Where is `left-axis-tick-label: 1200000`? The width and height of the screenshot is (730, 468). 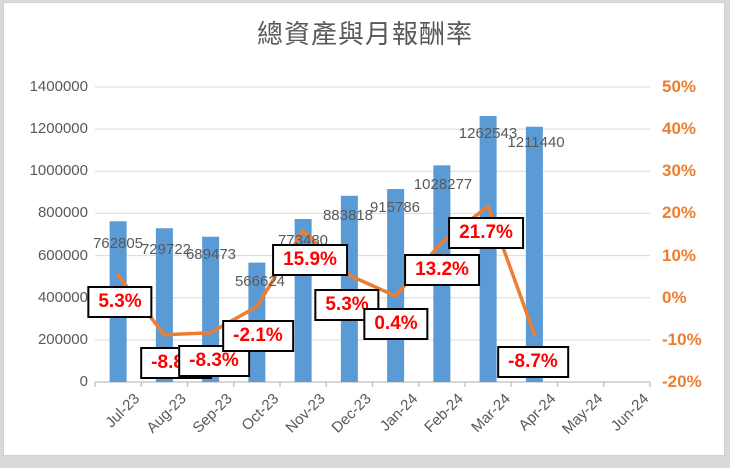 left-axis-tick-label: 1200000 is located at coordinates (58, 129).